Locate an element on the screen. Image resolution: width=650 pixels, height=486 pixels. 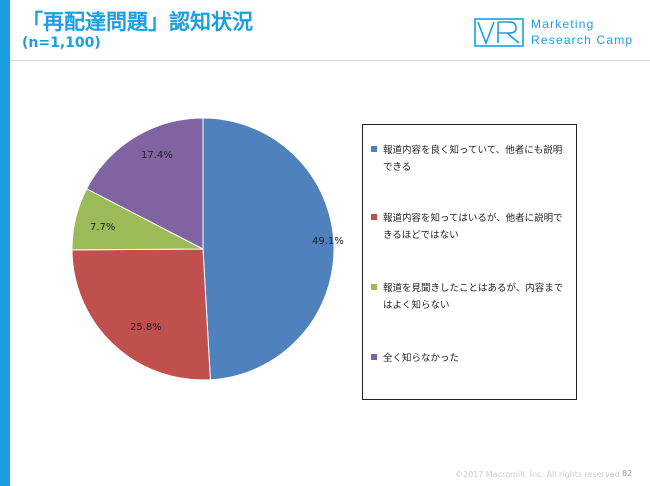
sample-size: (n=1,100) is located at coordinates (61, 43).